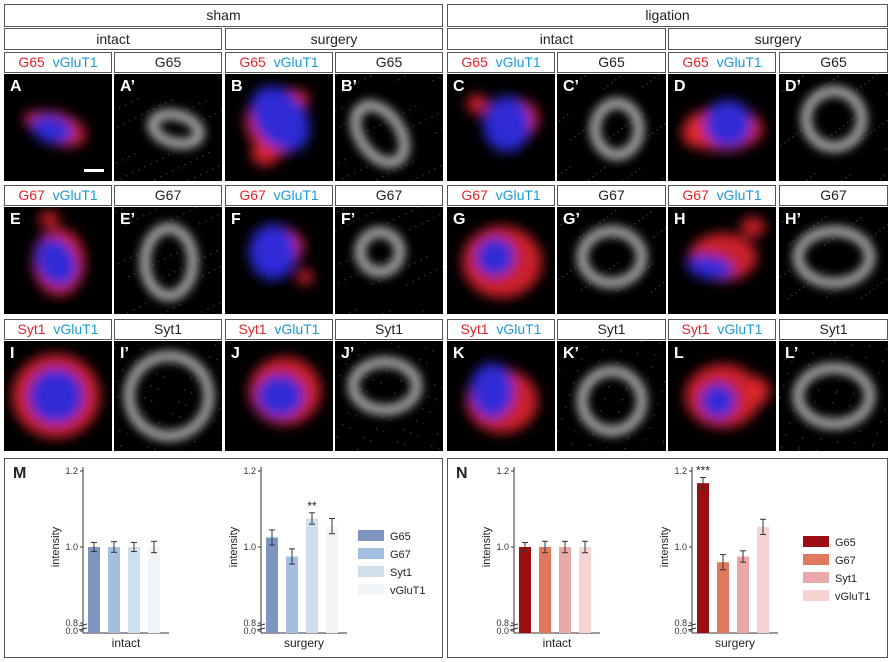  What do you see at coordinates (31, 62) in the screenshot?
I see `marker-name: G65` at bounding box center [31, 62].